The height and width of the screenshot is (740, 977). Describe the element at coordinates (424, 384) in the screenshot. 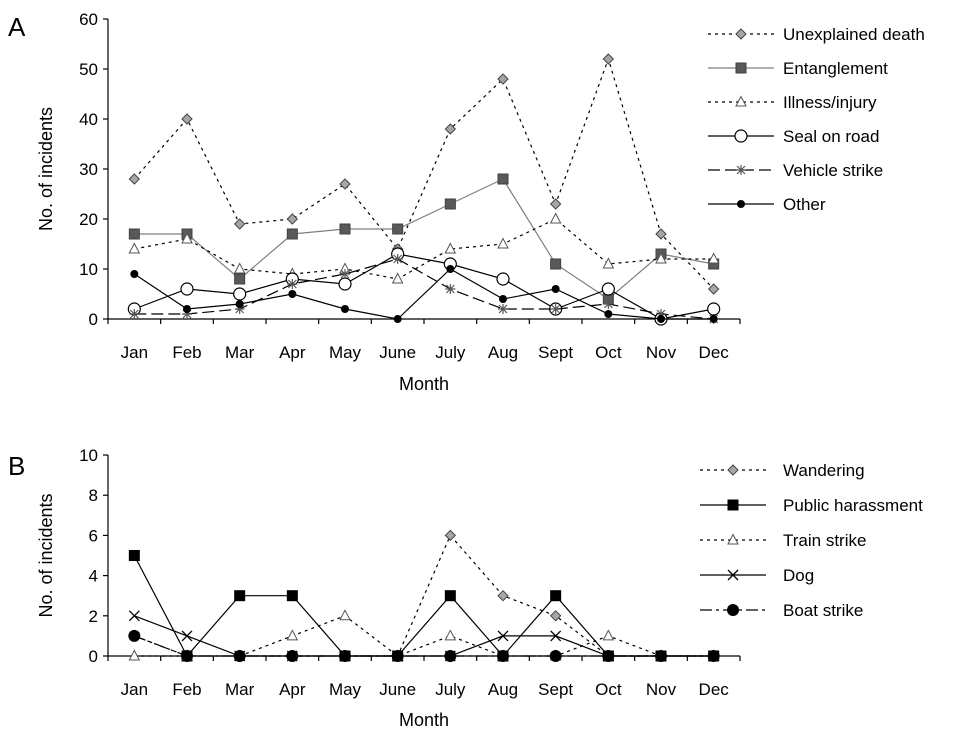

I see `panel-a-x-axis-label: Month` at that location.